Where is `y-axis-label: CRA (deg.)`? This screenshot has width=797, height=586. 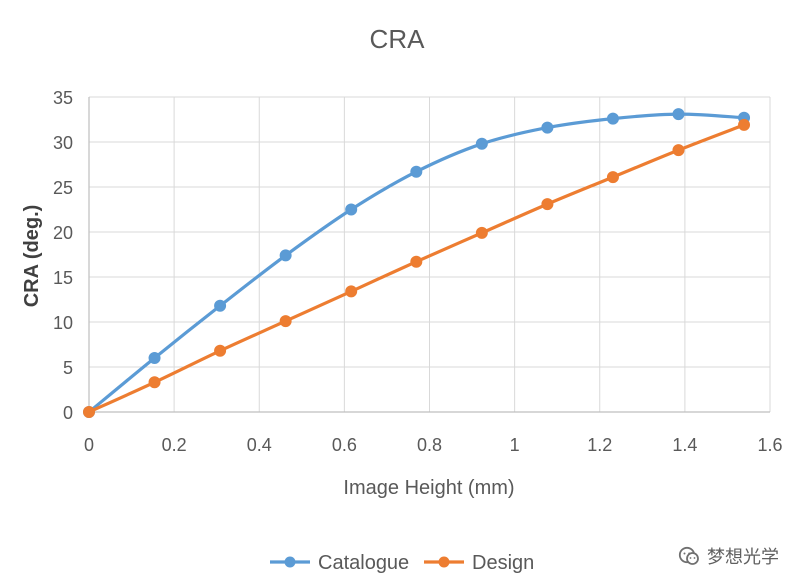
y-axis-label: CRA (deg.) is located at coordinates (32, 256).